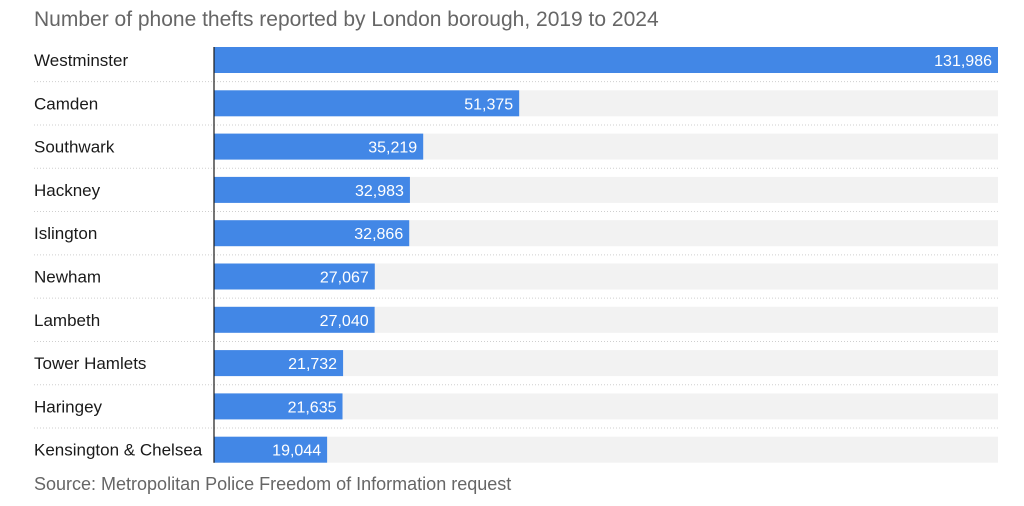 The image size is (1024, 506). Describe the element at coordinates (312, 407) in the screenshot. I see `value-label-haringey: 21,635` at that location.